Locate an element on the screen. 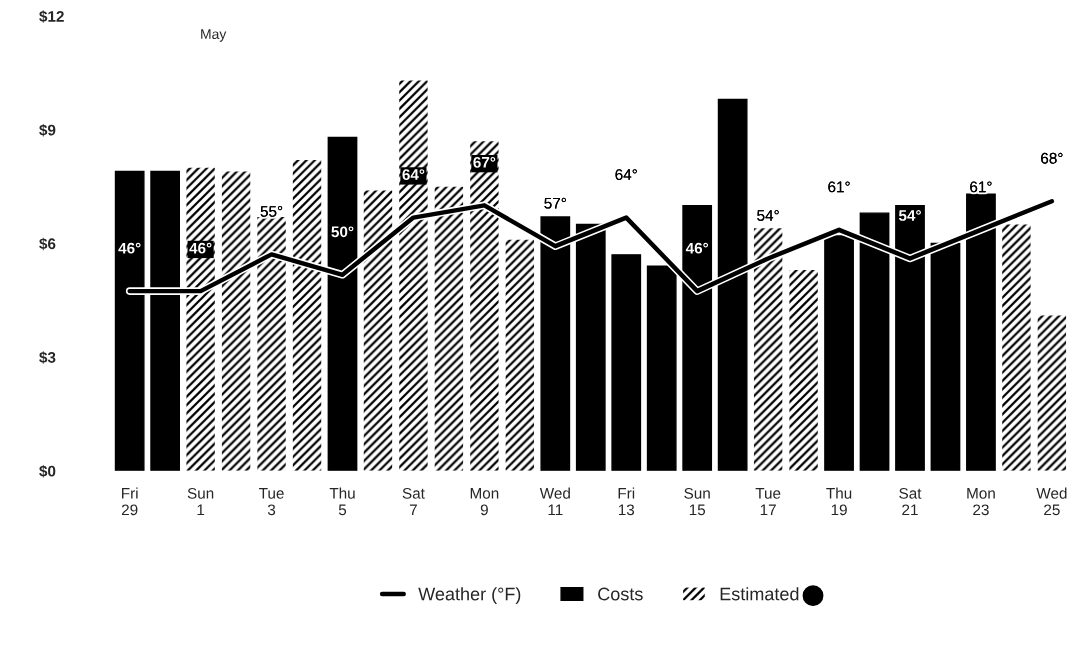 The width and height of the screenshot is (1084, 645). legend-label: Weather (°F) is located at coordinates (469, 595).